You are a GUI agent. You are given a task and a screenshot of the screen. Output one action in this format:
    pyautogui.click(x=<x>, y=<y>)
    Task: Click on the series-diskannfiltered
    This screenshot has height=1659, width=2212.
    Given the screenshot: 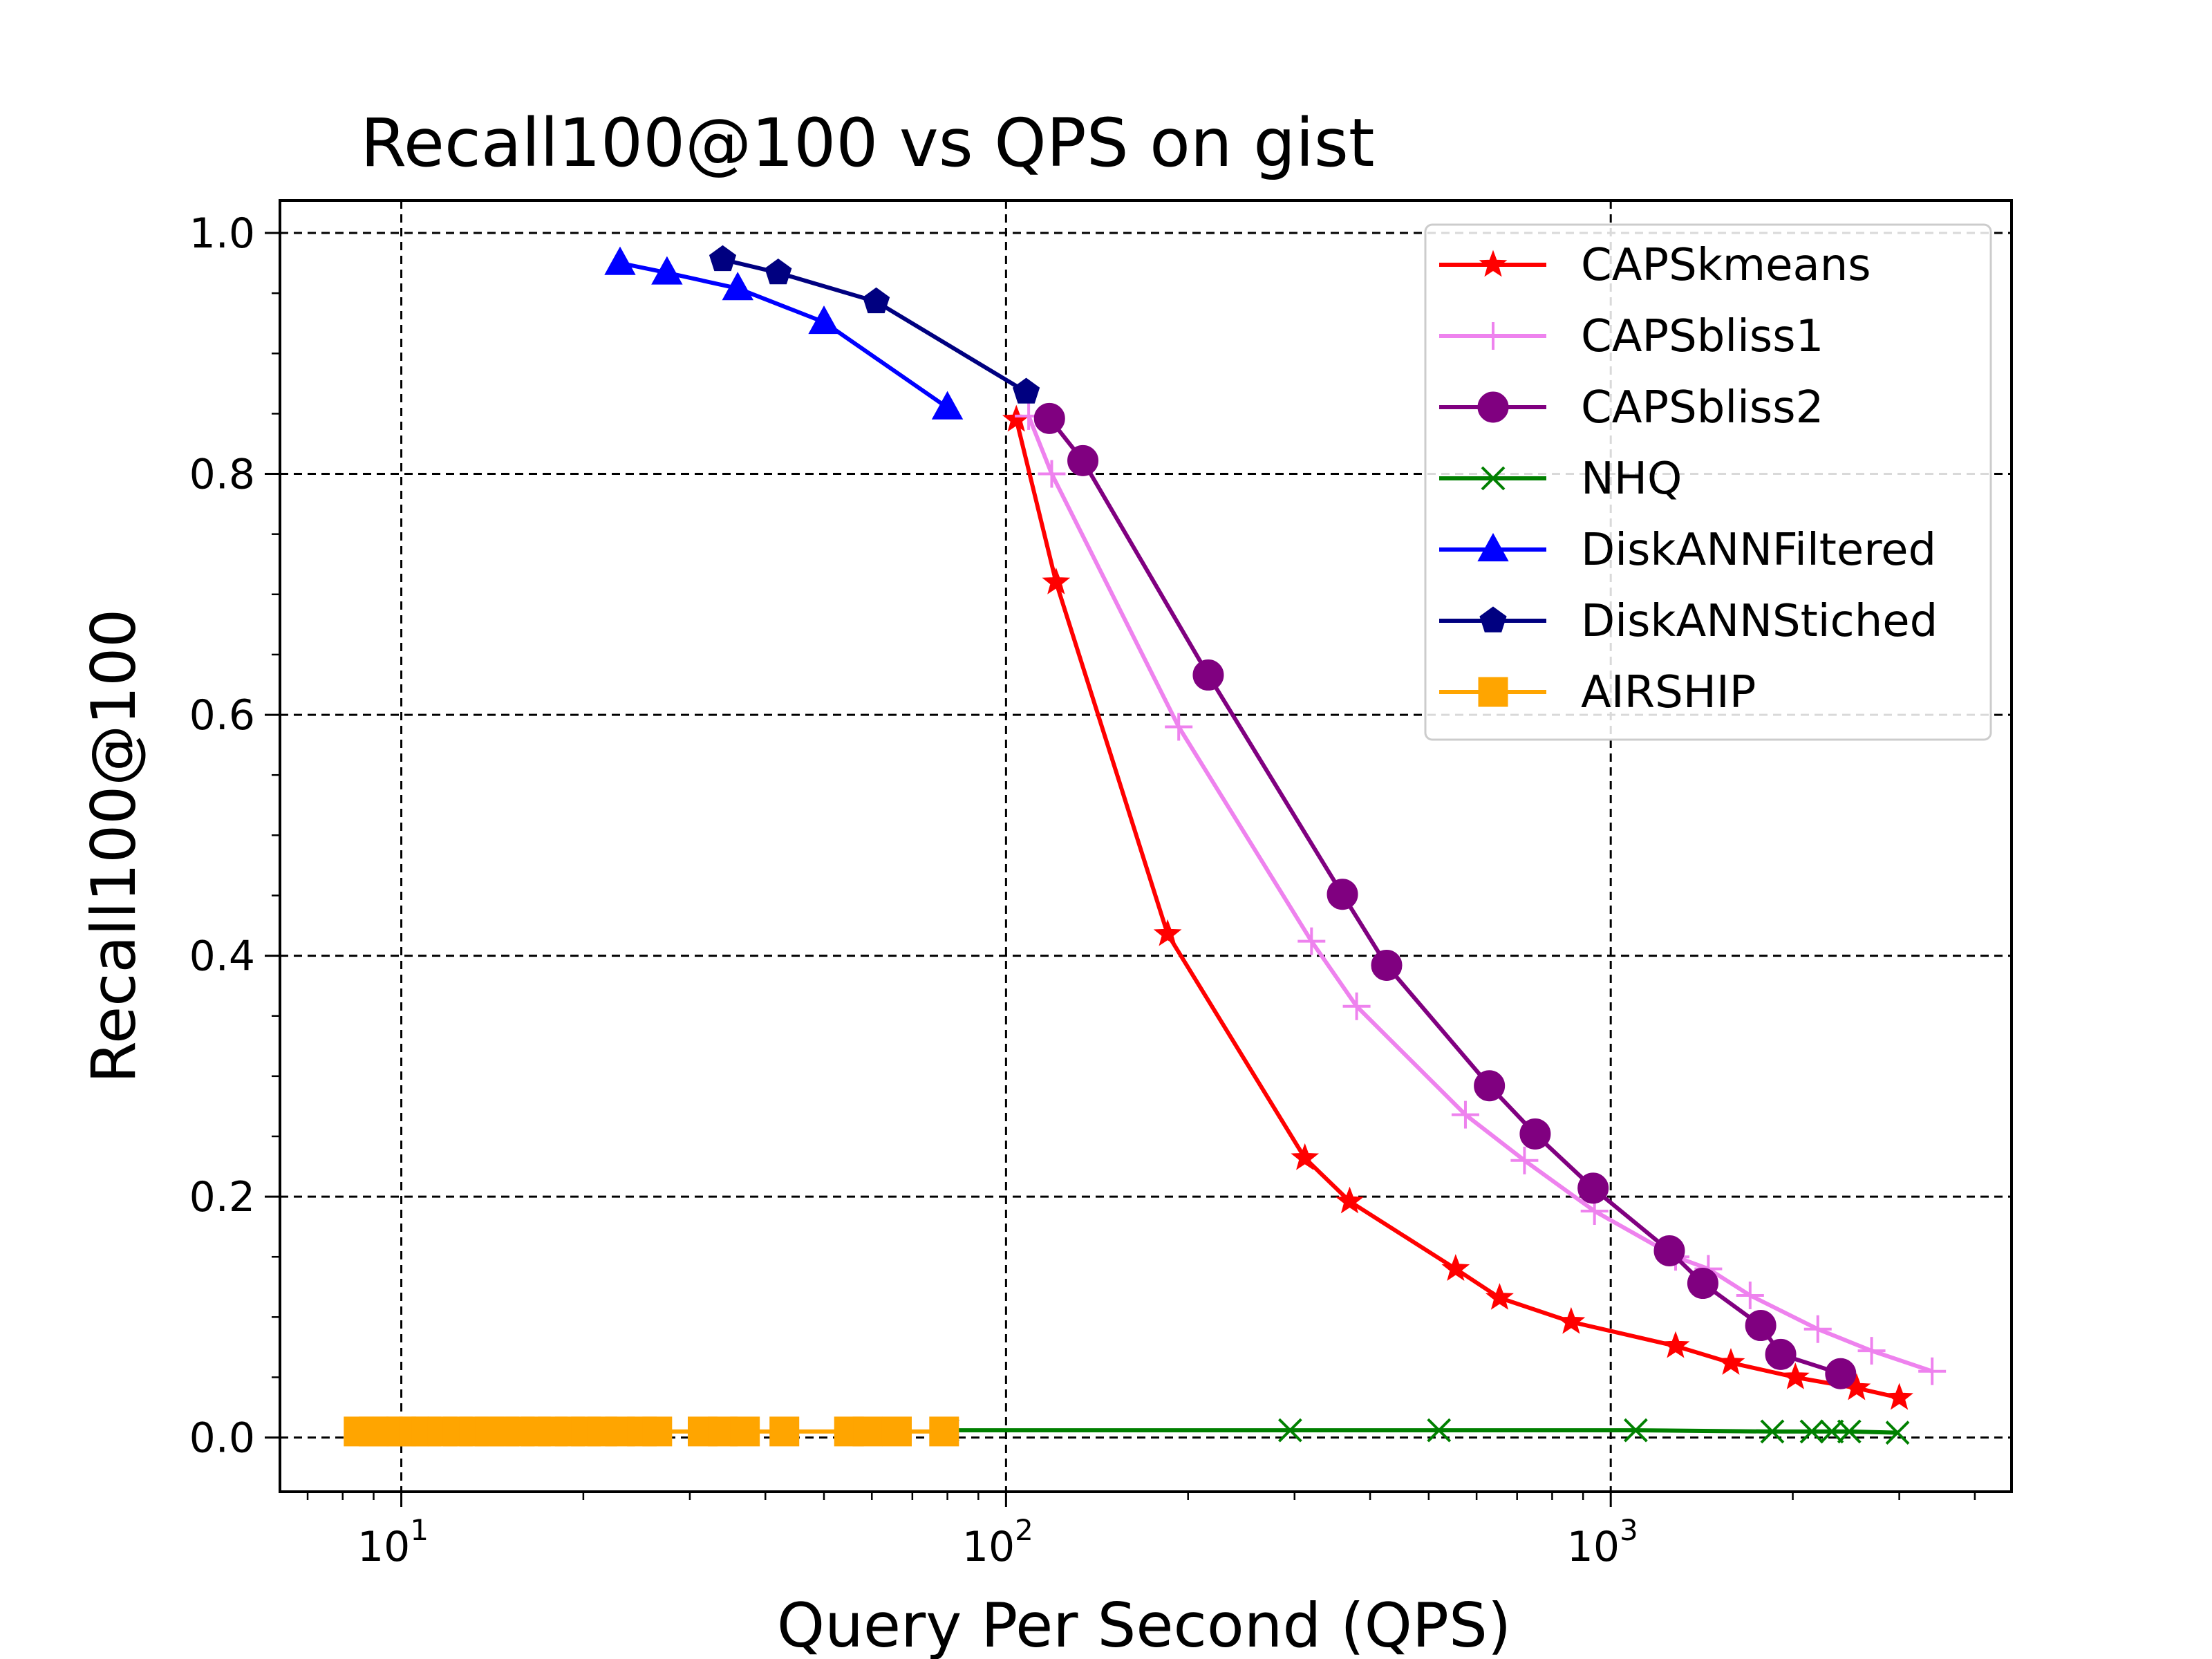 What is the action you would take?
    pyautogui.click(x=784, y=333)
    